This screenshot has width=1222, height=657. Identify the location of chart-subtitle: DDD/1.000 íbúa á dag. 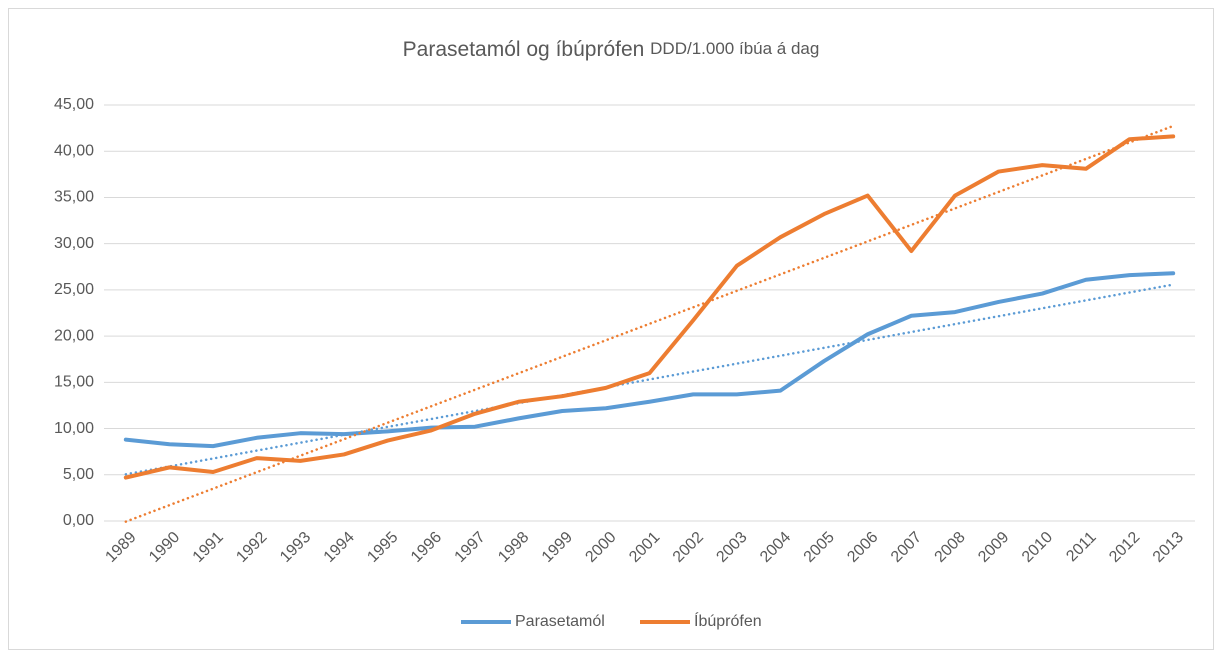
(734, 48).